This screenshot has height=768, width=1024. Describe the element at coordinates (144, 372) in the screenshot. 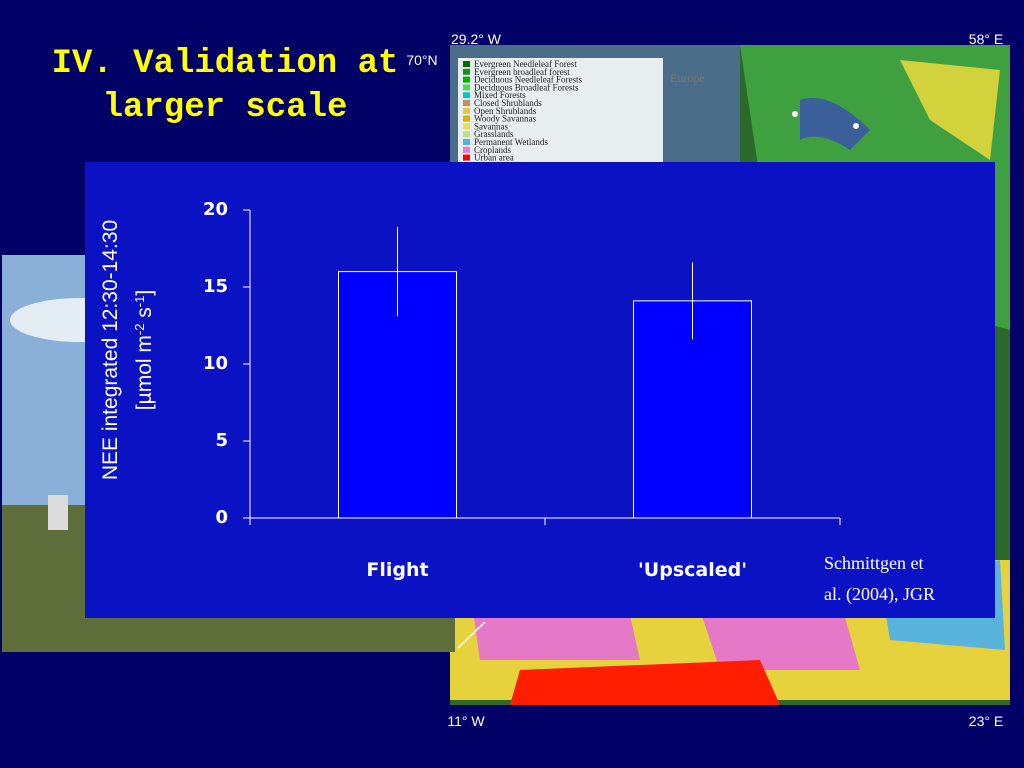

I see `unit-part: [µmol m` at that location.